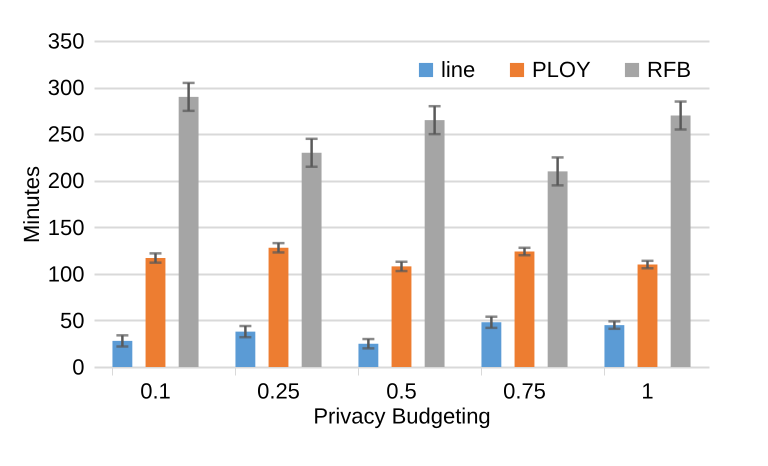  What do you see at coordinates (562, 69) in the screenshot?
I see `legend-label: PLOY` at bounding box center [562, 69].